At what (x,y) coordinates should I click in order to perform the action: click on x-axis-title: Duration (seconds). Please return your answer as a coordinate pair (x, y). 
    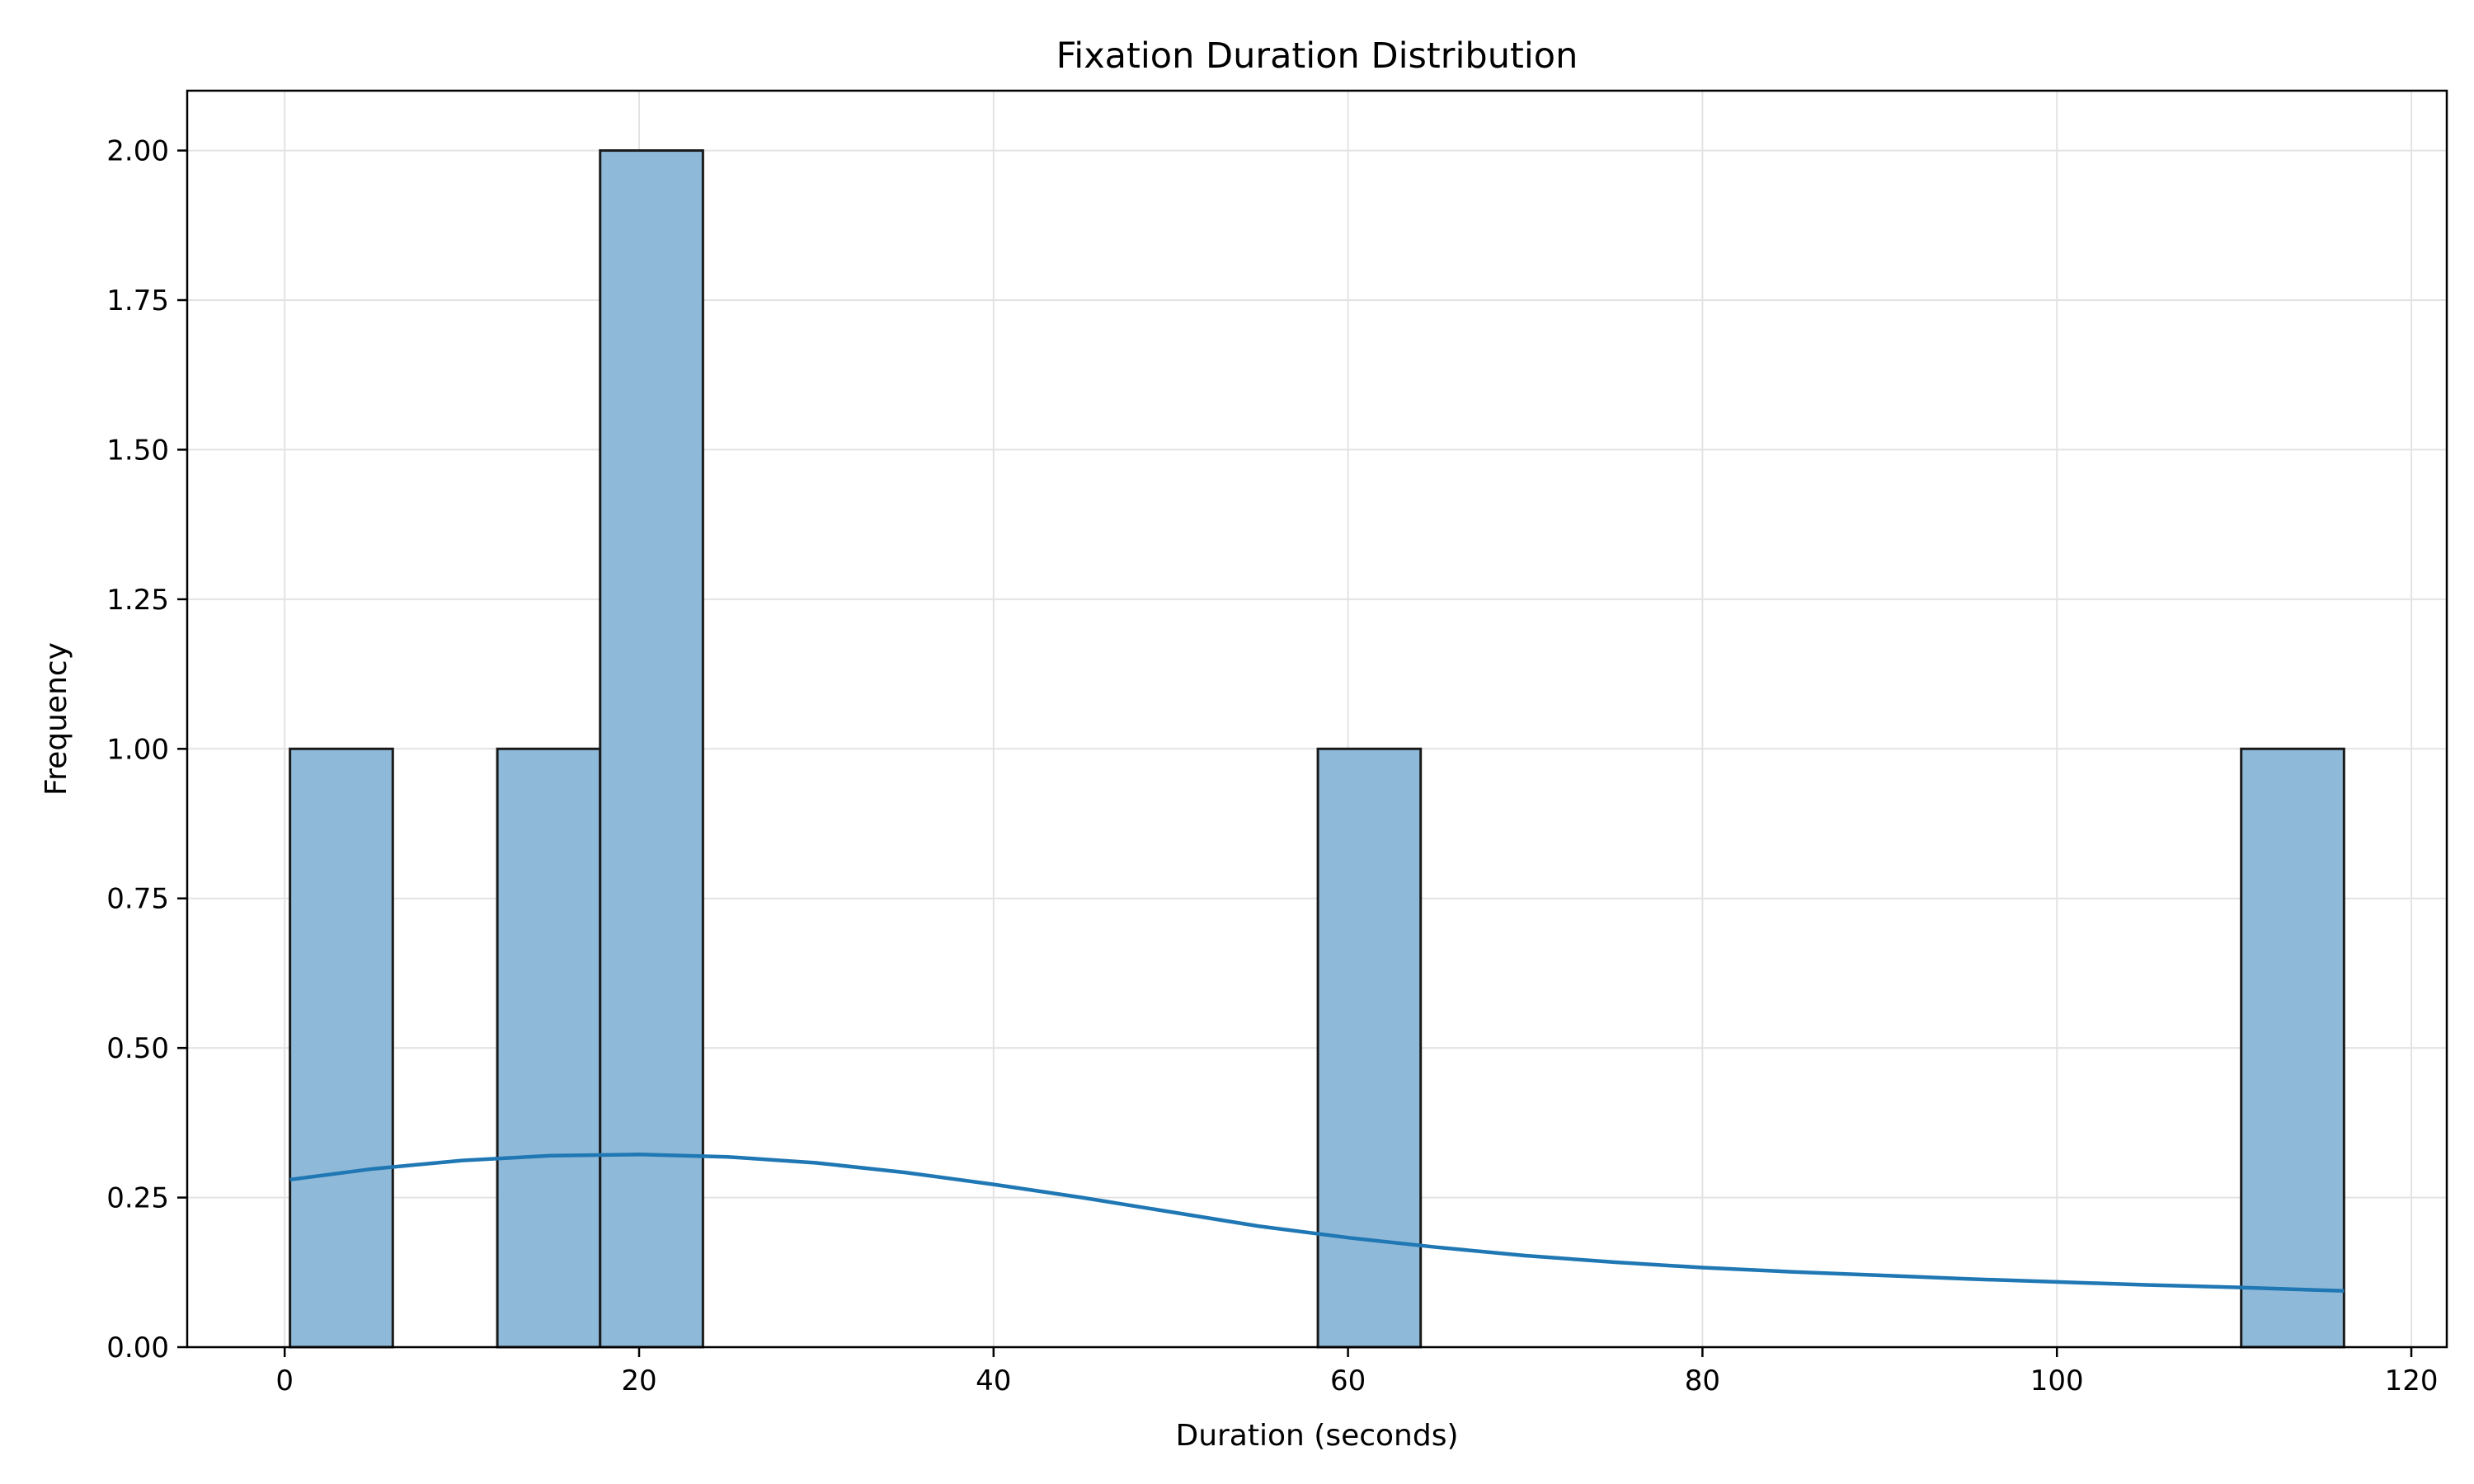
    Looking at the image, I should click on (1316, 1436).